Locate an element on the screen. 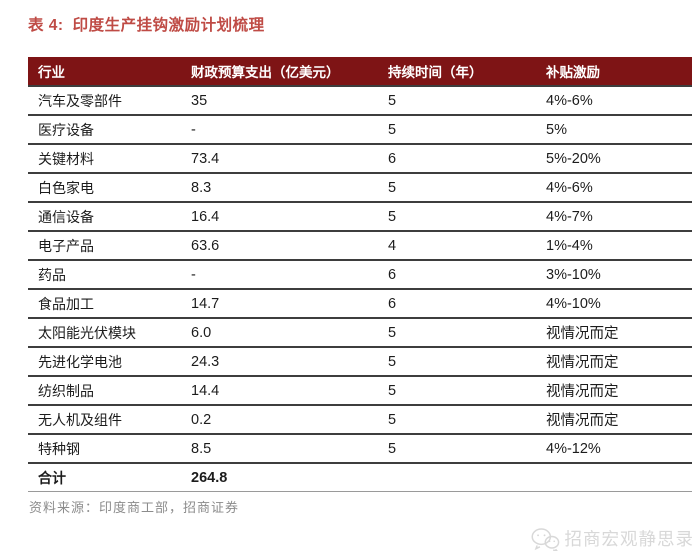 Image resolution: width=700 pixels, height=560 pixels. cell-industry: 先进化学电池 is located at coordinates (109, 362).